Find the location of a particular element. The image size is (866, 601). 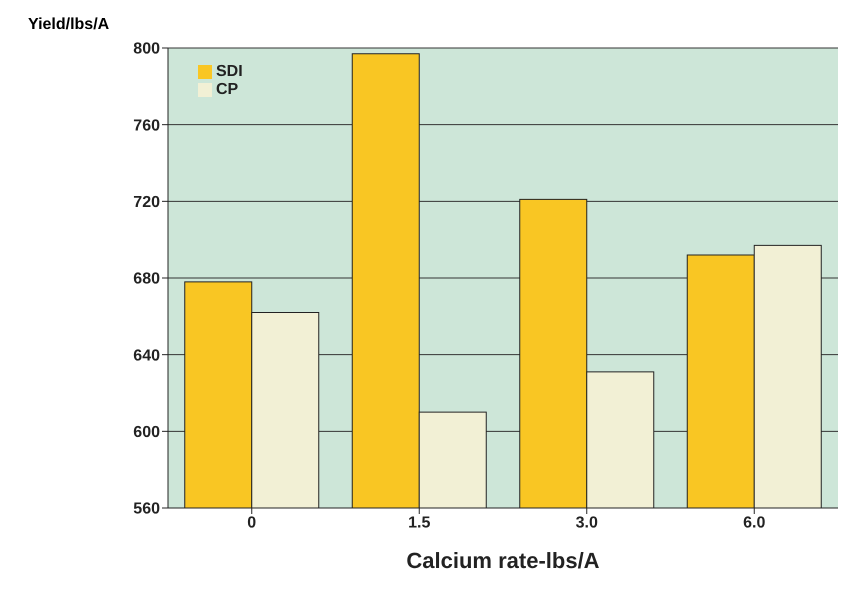

x-tick-label: 0 is located at coordinates (251, 523).